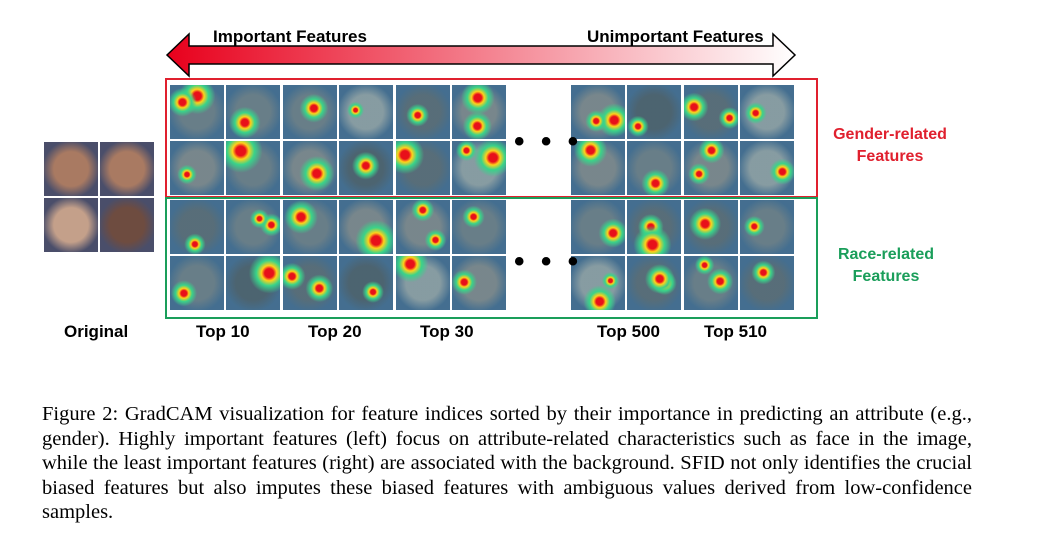 The image size is (1037, 542). I want to click on top20-label: Top 20, so click(335, 331).